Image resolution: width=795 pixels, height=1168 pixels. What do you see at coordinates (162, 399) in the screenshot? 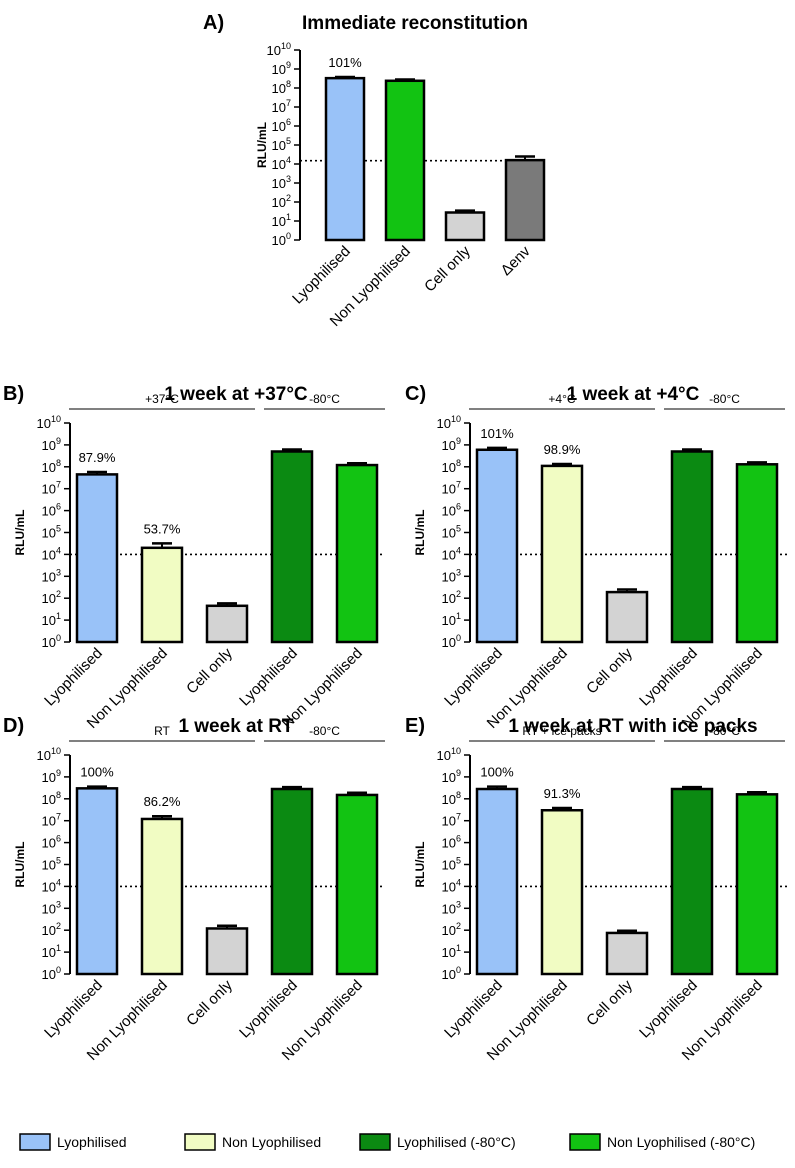
I see `group-label: +37°C` at bounding box center [162, 399].